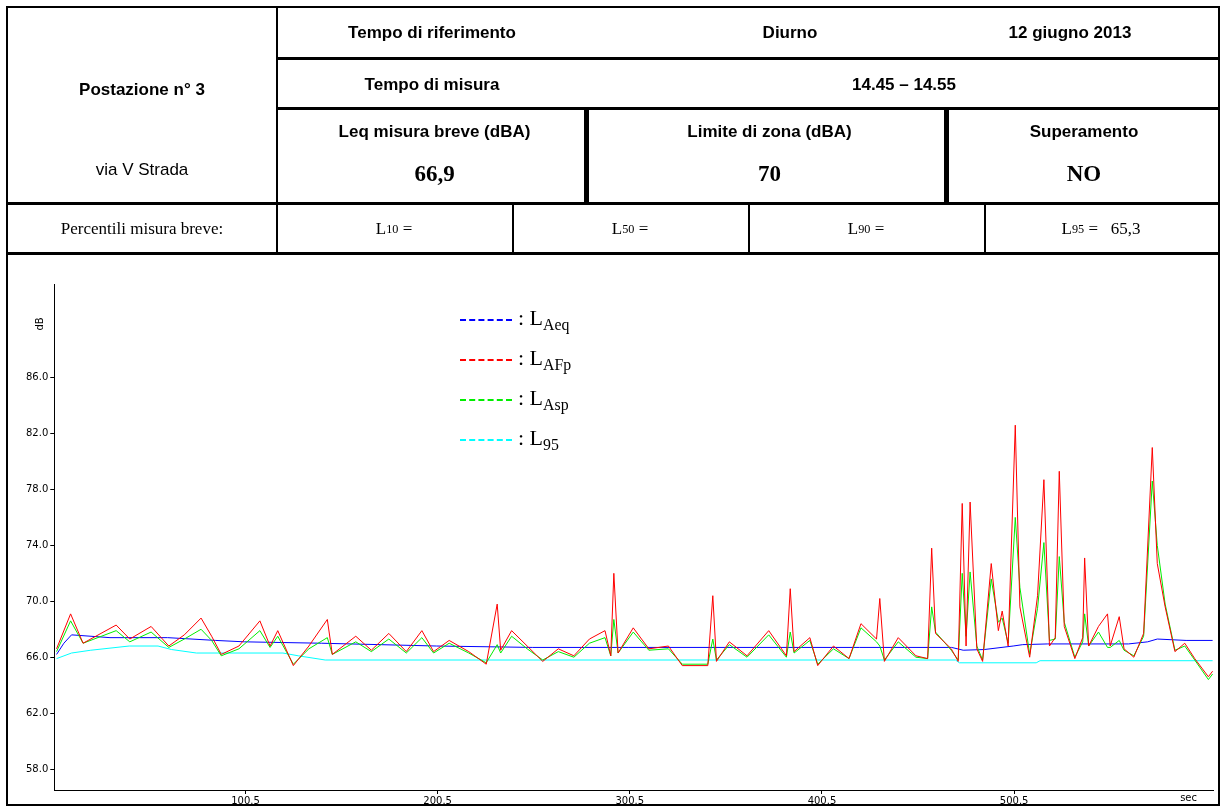 The image size is (1226, 812). I want to click on text: 70, so click(769, 174).